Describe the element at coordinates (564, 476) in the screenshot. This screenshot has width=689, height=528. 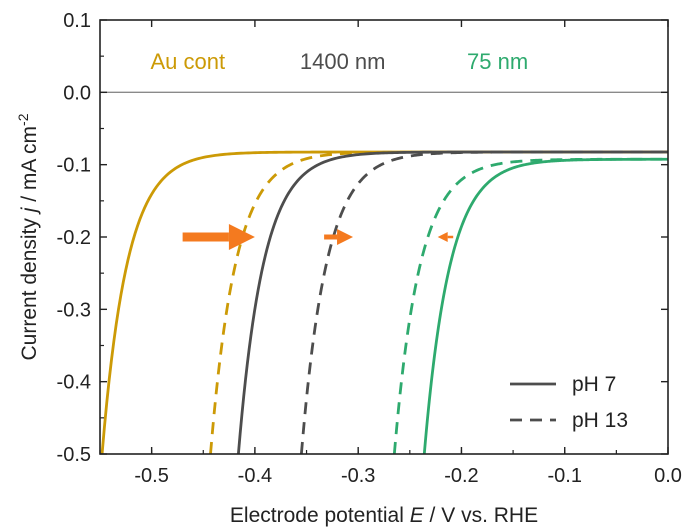
I see `x-tick-label: -0.1` at that location.